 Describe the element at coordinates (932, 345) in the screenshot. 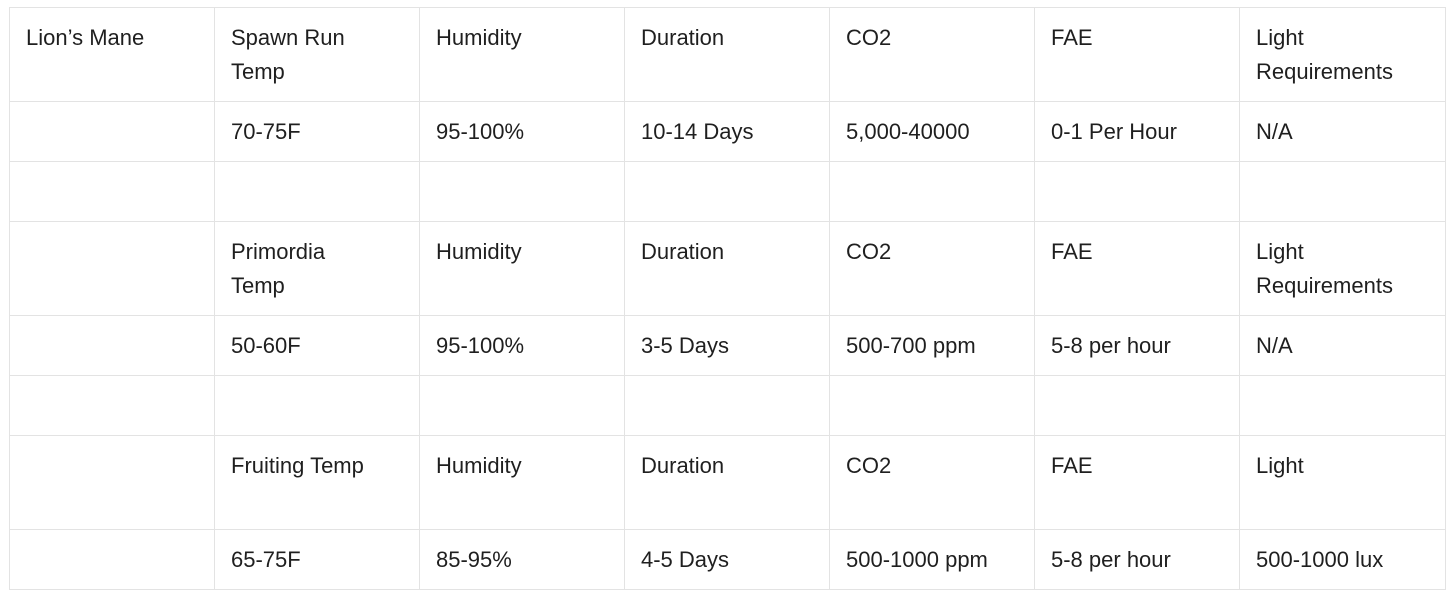

I see `table-cell: 500-700 ppm` at that location.